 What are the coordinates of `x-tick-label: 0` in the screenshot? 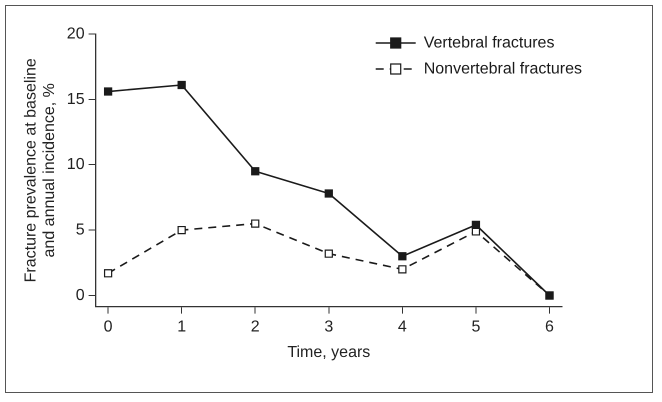 It's located at (108, 327).